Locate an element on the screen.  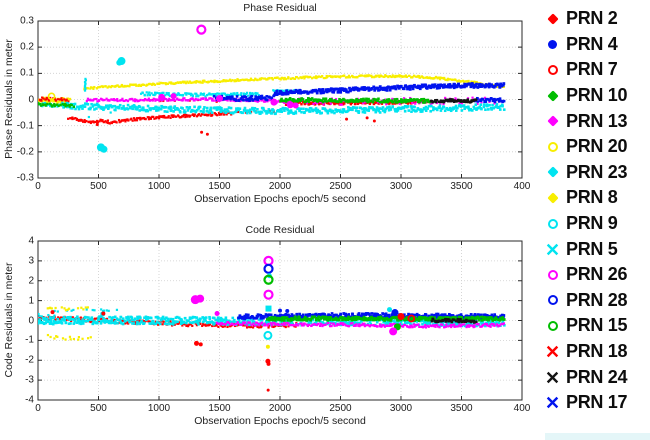
legend-item-label: PRN 7 is located at coordinates (592, 69).